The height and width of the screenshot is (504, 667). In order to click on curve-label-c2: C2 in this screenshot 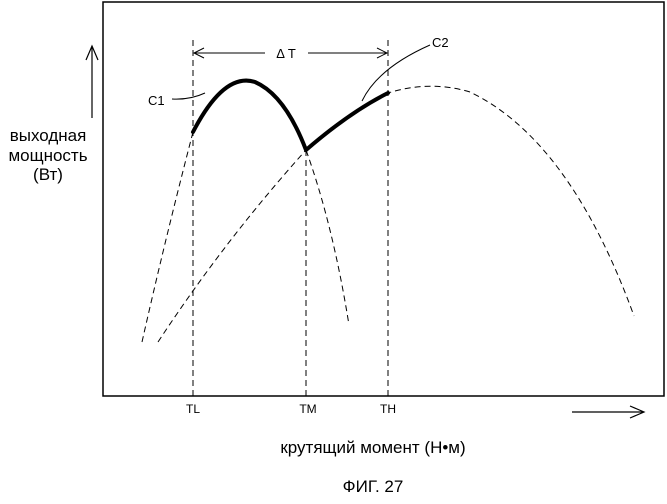, I will do `click(440, 42)`.